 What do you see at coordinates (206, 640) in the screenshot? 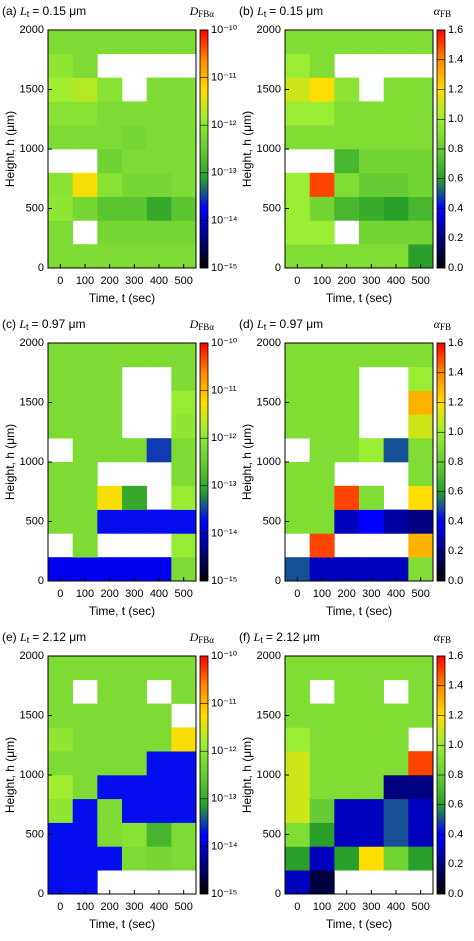
I see `colorbar-subscript: FBα` at bounding box center [206, 640].